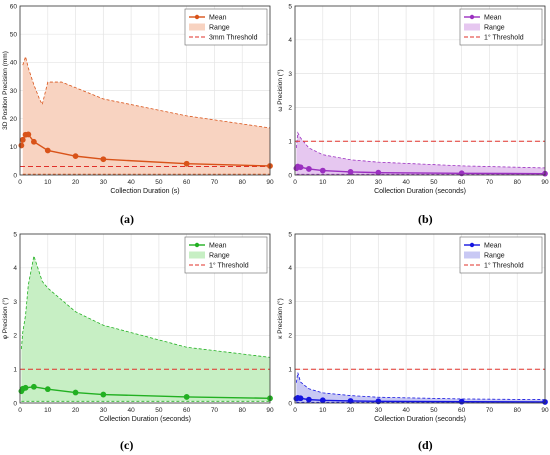 The image size is (550, 455). Describe the element at coordinates (14, 119) in the screenshot. I see `y-tick-label: 20` at that location.